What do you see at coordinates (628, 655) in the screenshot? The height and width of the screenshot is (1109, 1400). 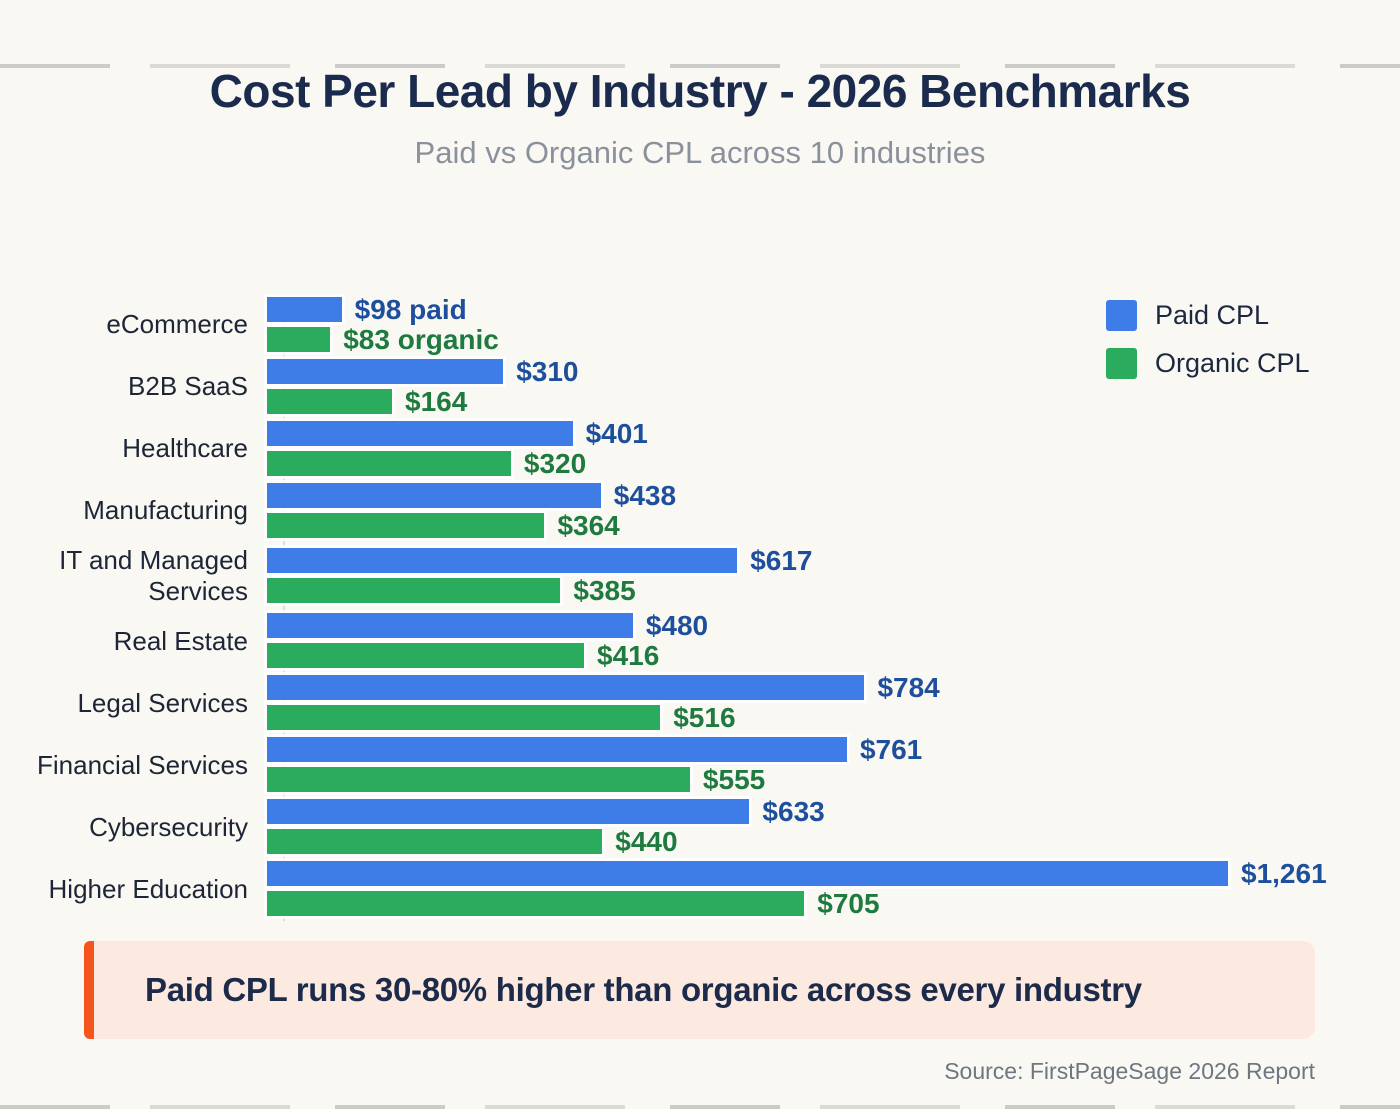 I see `organic-value-label: $416` at bounding box center [628, 655].